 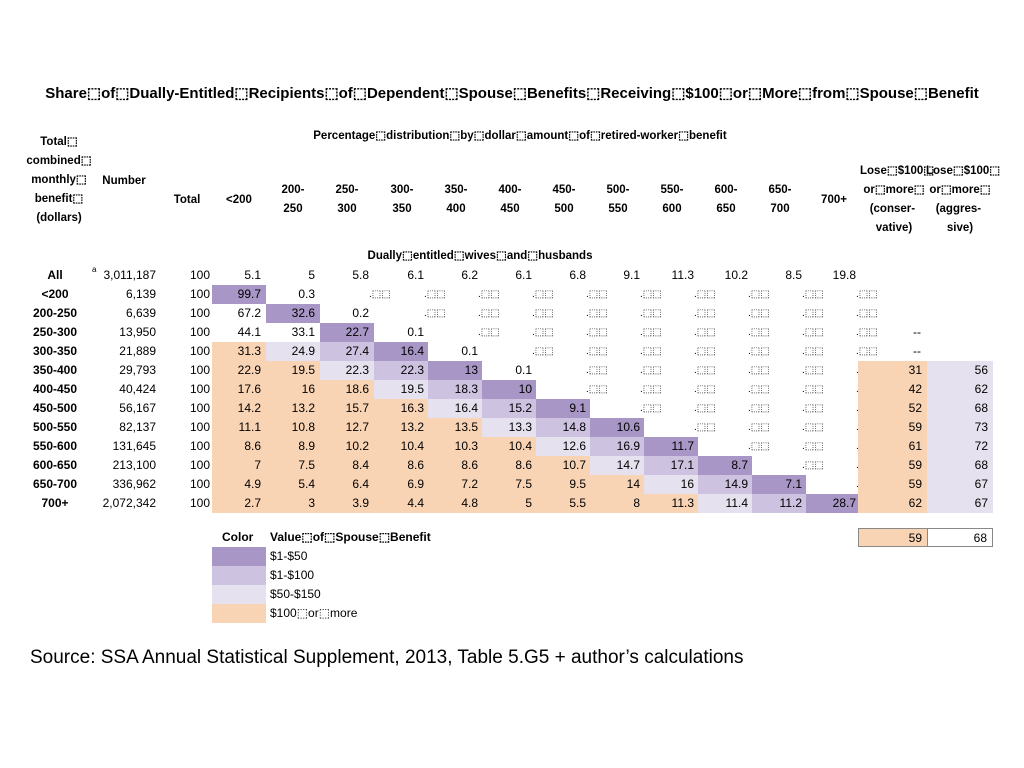 What do you see at coordinates (249, 427) in the screenshot?
I see `table-cell: 11.1` at bounding box center [249, 427].